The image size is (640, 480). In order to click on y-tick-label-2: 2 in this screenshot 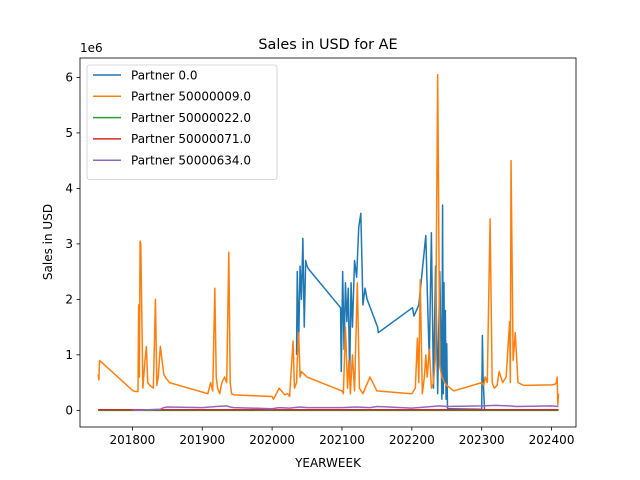, I will do `click(69, 300)`.